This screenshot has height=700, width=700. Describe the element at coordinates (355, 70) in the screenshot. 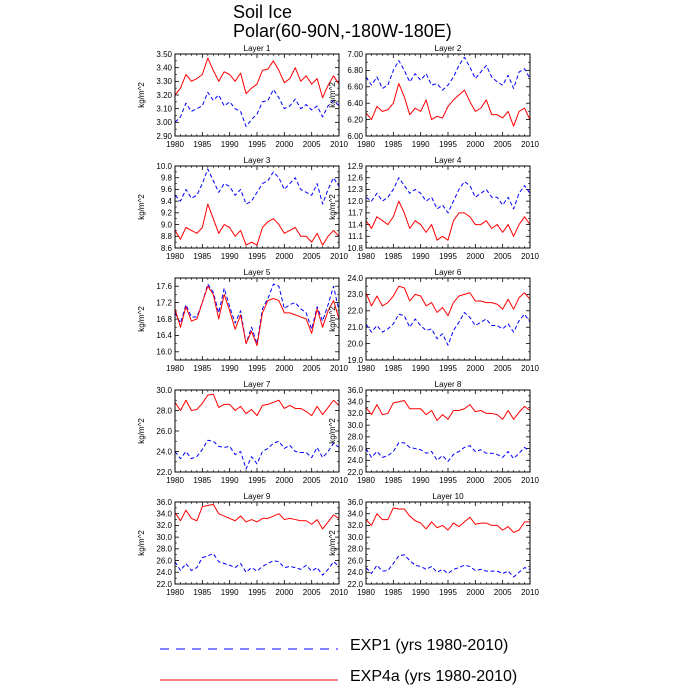

I see `y-tick-label: 6.80` at that location.